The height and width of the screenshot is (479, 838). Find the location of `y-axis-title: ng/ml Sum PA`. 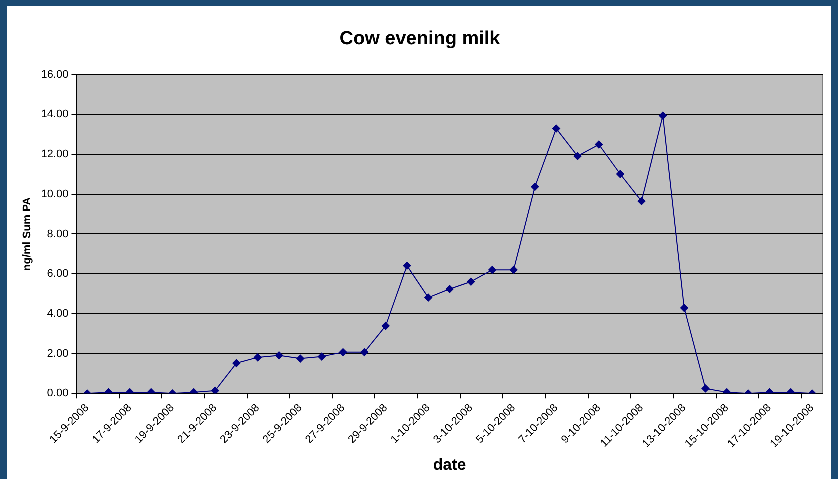

y-axis-title: ng/ml Sum PA is located at coordinates (28, 234).